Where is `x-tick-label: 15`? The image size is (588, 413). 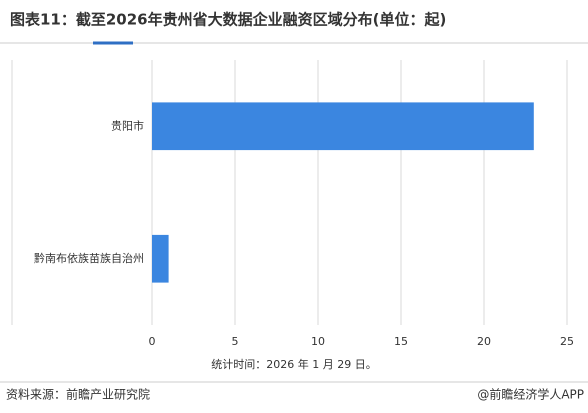
x-tick-label: 15 is located at coordinates (401, 341).